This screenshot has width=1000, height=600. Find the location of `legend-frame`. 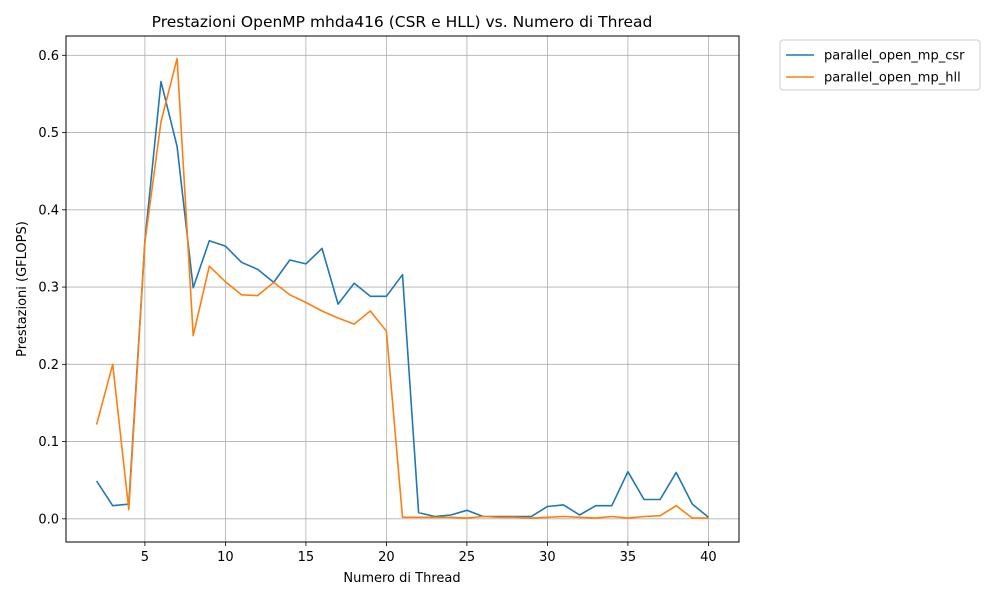

legend-frame is located at coordinates (880, 65).